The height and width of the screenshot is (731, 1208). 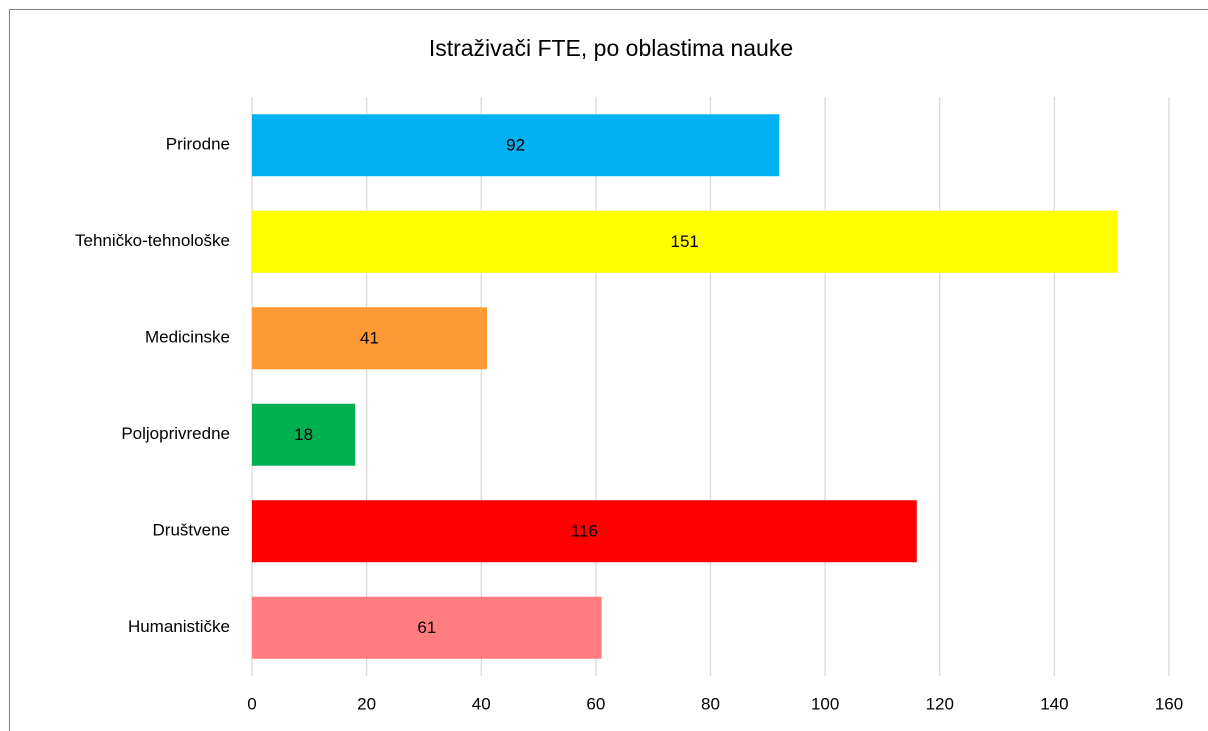 I want to click on data-label: 92, so click(x=515, y=145).